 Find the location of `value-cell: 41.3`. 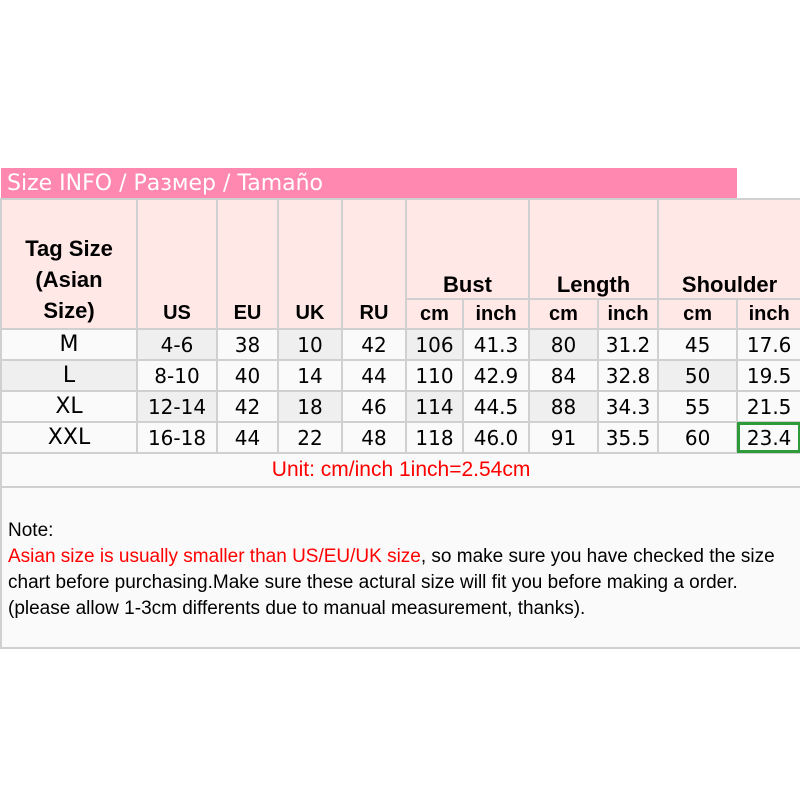

value-cell: 41.3 is located at coordinates (496, 344).